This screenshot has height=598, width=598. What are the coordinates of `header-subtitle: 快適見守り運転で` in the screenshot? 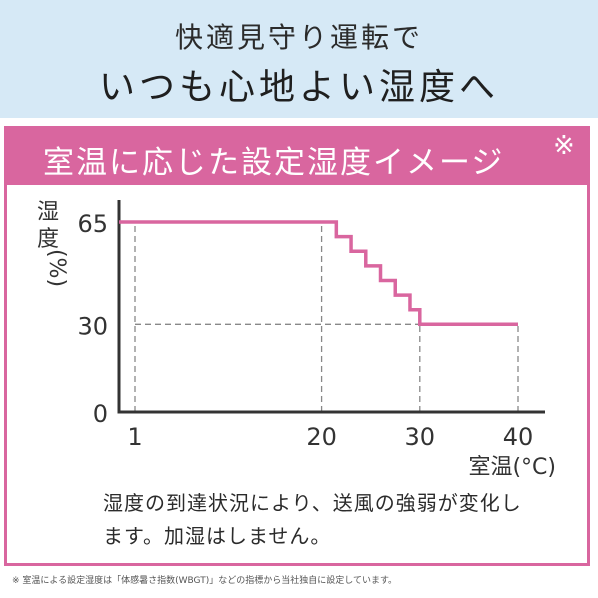 It's located at (298, 37).